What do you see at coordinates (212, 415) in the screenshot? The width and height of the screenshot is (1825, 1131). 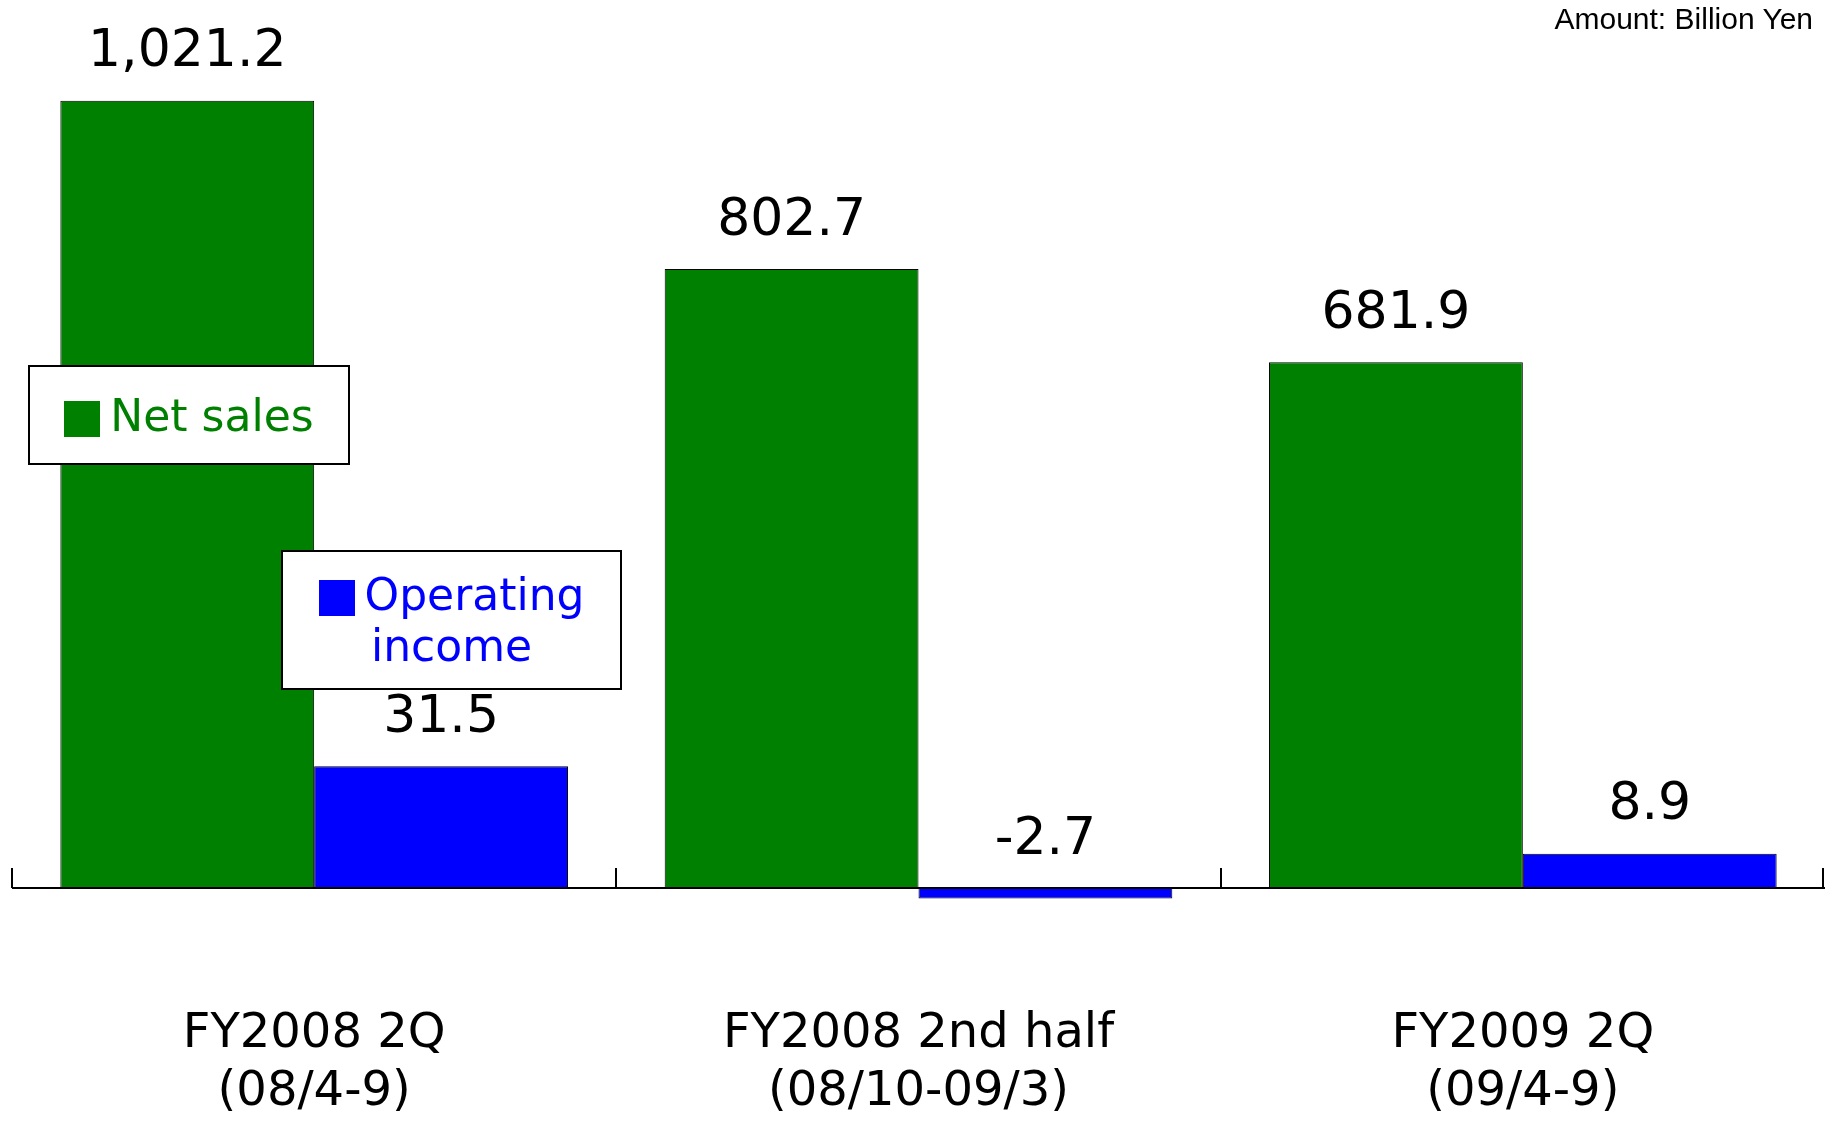 I see `legend-label: Net sales` at bounding box center [212, 415].